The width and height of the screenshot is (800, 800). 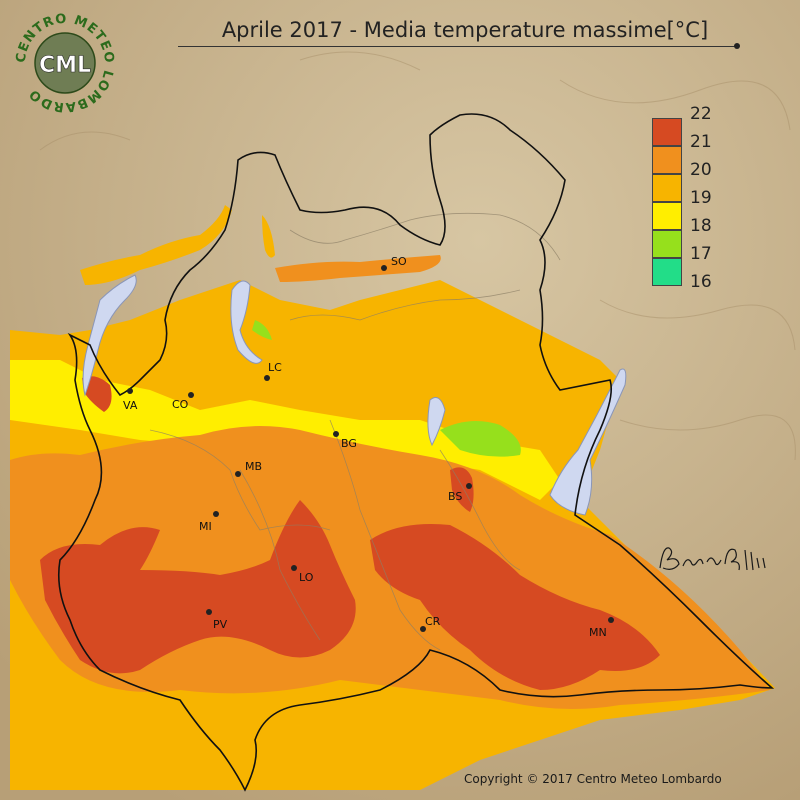 I want to click on city-dot-cr, so click(x=423, y=629).